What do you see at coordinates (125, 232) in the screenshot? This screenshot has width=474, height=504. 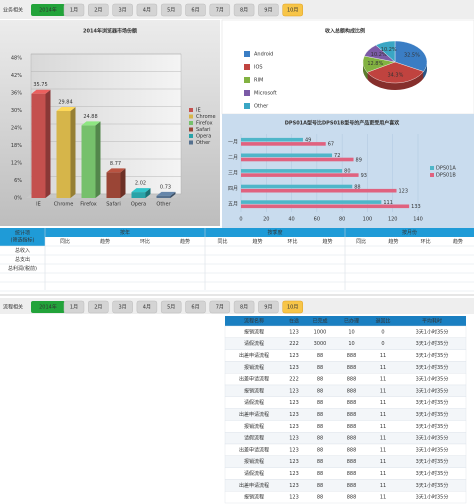 I see `group-header: 按年` at bounding box center [125, 232].